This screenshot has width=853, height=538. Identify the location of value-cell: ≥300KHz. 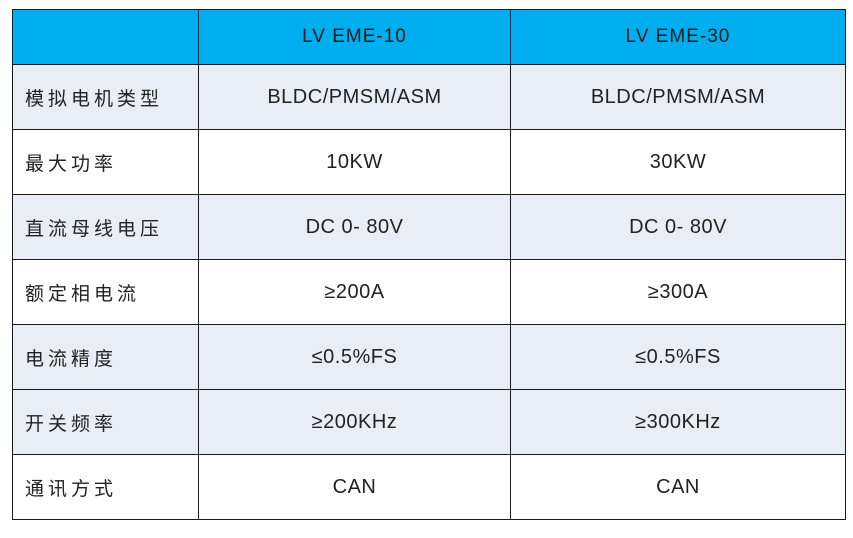
(678, 422).